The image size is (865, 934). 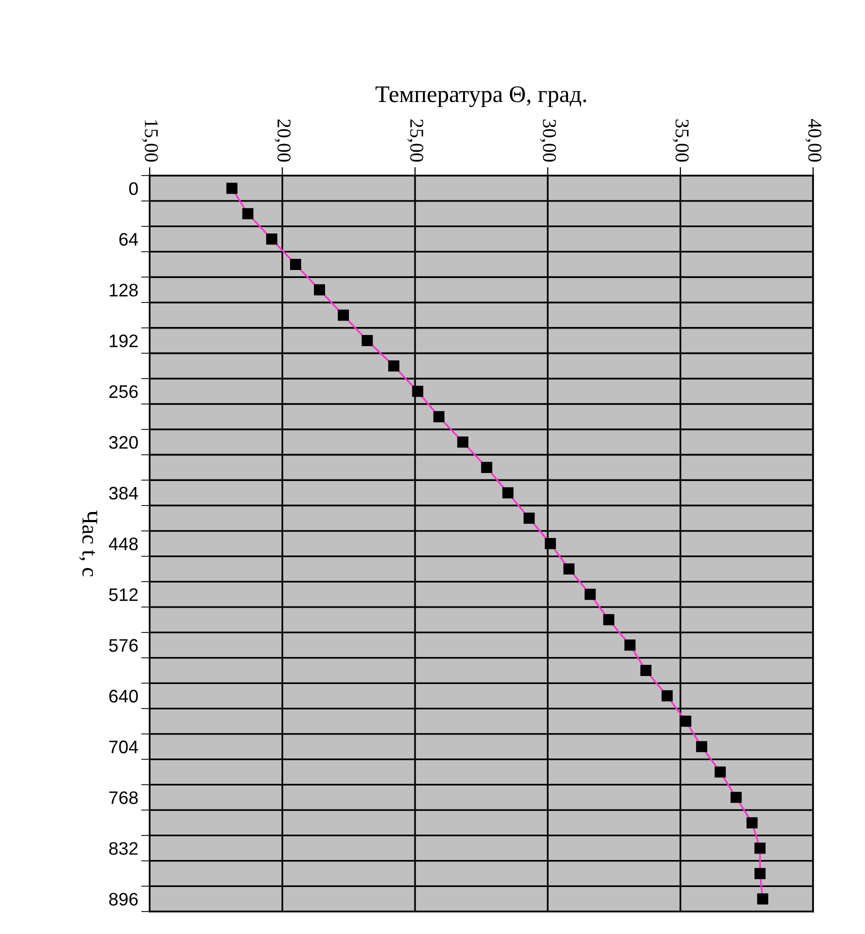 I want to click on y-tick-label: 0, so click(x=133, y=188).